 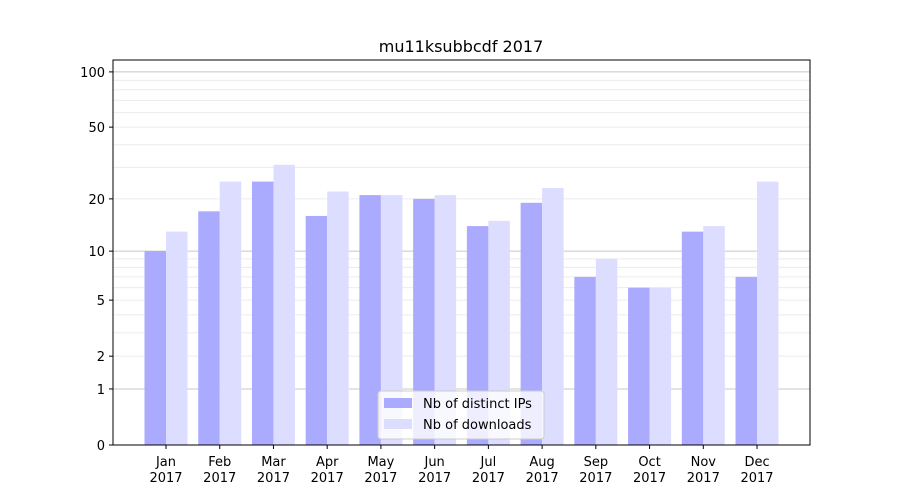 What do you see at coordinates (96, 200) in the screenshot?
I see `y-tick-label: 20` at bounding box center [96, 200].